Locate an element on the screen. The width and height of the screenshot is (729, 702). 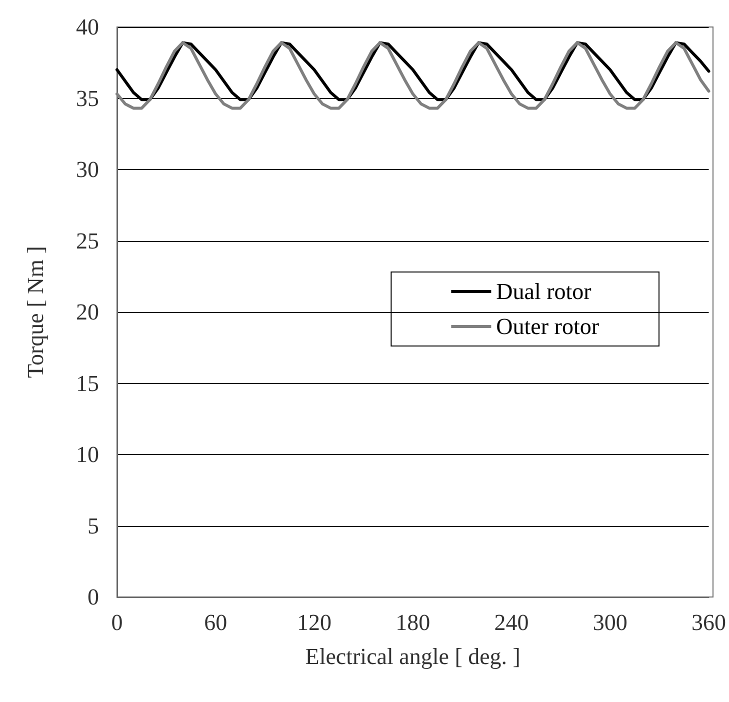
x-tick-label: 0 is located at coordinates (117, 622).